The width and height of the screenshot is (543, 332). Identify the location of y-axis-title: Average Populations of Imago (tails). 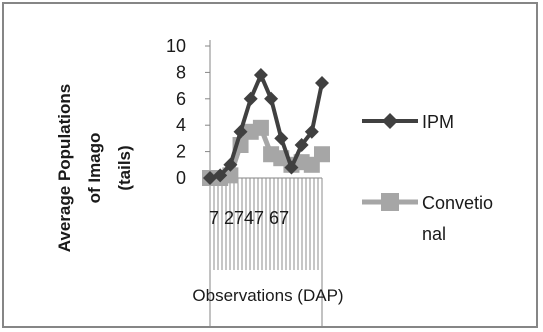
(94, 168).